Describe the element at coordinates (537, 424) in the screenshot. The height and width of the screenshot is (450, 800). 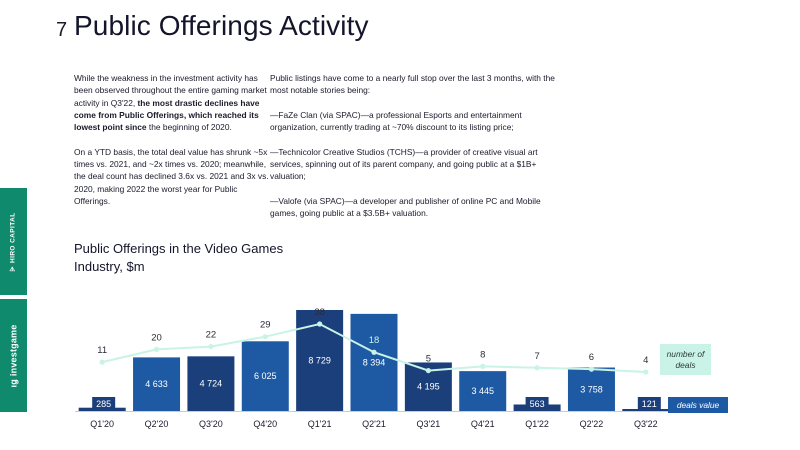
I see `category-label-Q1'22: Q1'22` at that location.